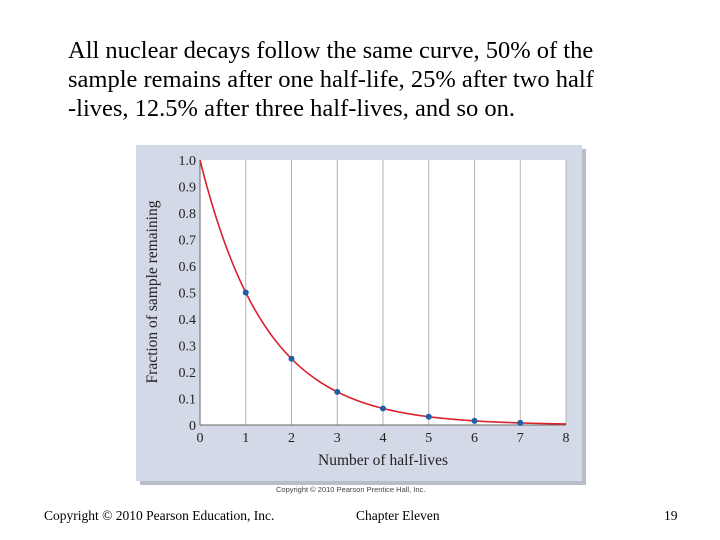 Image resolution: width=720 pixels, height=540 pixels. Describe the element at coordinates (188, 320) in the screenshot. I see `y-tick-label: 0.4` at that location.